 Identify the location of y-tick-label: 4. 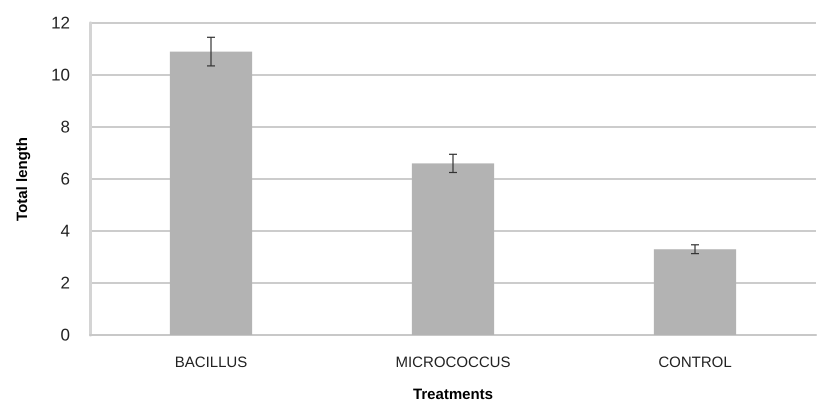
(65, 231).